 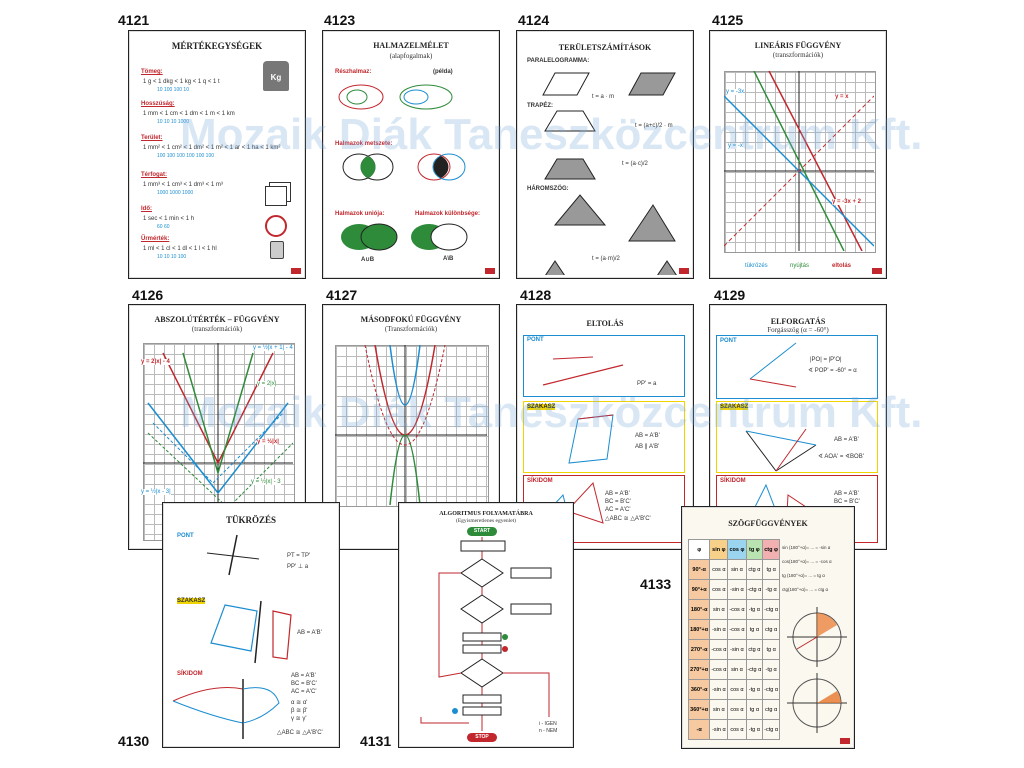 What do you see at coordinates (185, 536) in the screenshot?
I see `section-label: PONT` at bounding box center [185, 536].